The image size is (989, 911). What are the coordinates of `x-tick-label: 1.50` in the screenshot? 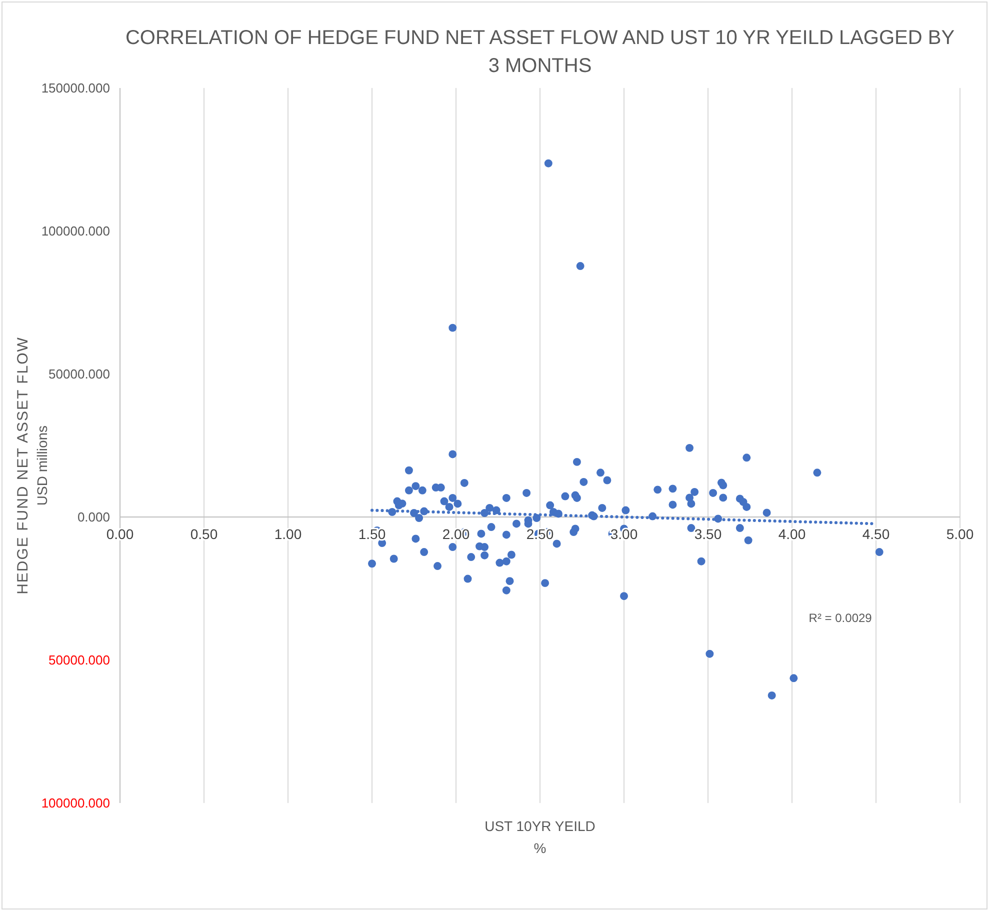 It's located at (372, 534).